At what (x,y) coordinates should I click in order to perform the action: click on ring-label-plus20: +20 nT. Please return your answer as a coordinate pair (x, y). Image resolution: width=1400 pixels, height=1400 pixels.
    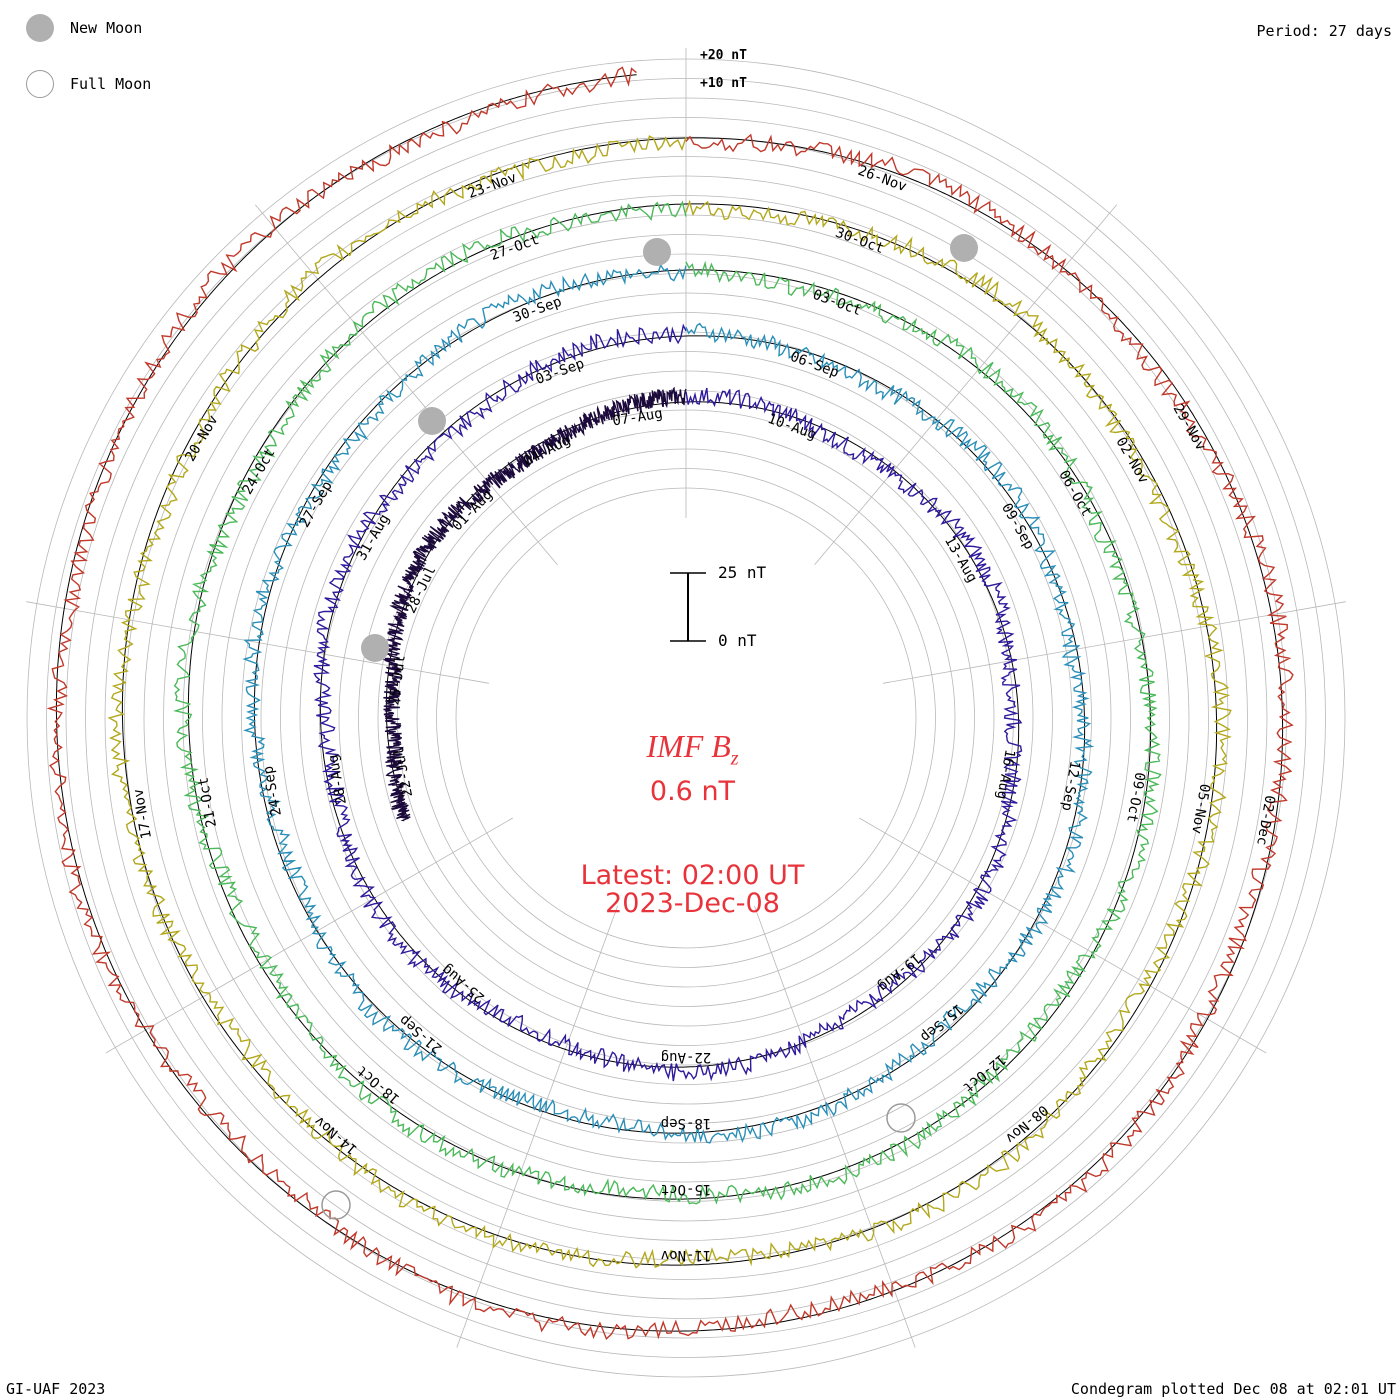
    Looking at the image, I should click on (723, 55).